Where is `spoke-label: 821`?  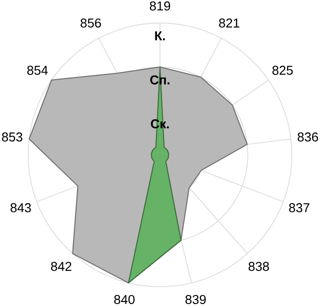 spoke-label: 821 is located at coordinates (229, 23).